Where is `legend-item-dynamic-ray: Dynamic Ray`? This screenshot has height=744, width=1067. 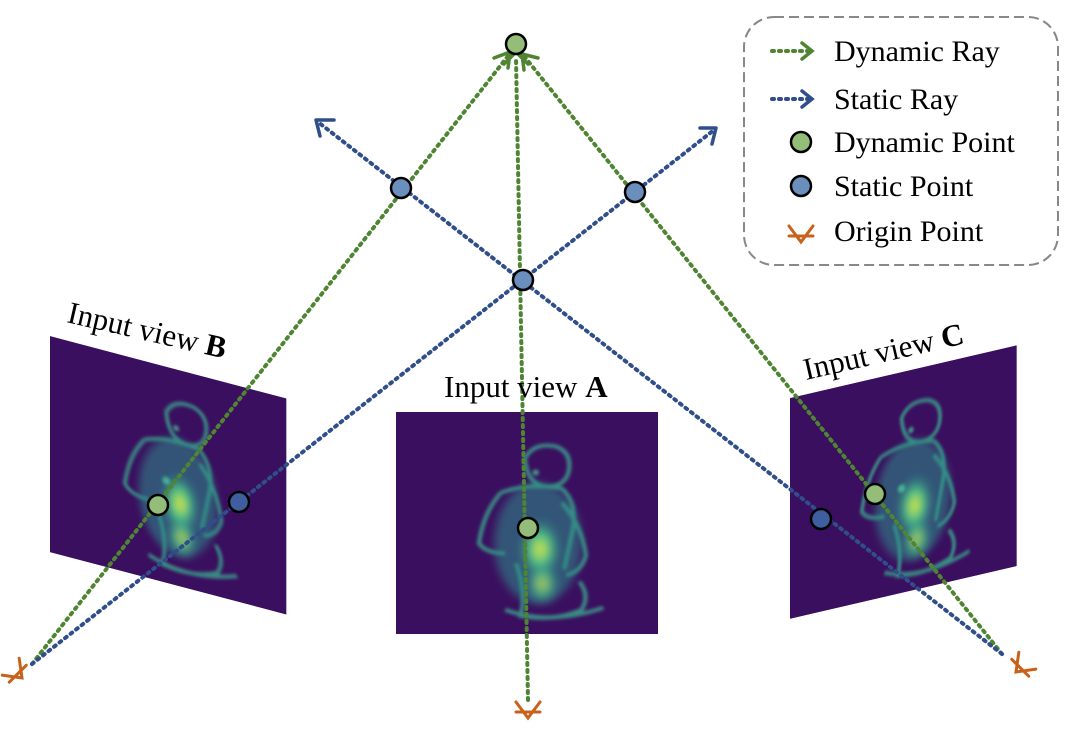
legend-item-dynamic-ray: Dynamic Ray is located at coordinates (885, 51).